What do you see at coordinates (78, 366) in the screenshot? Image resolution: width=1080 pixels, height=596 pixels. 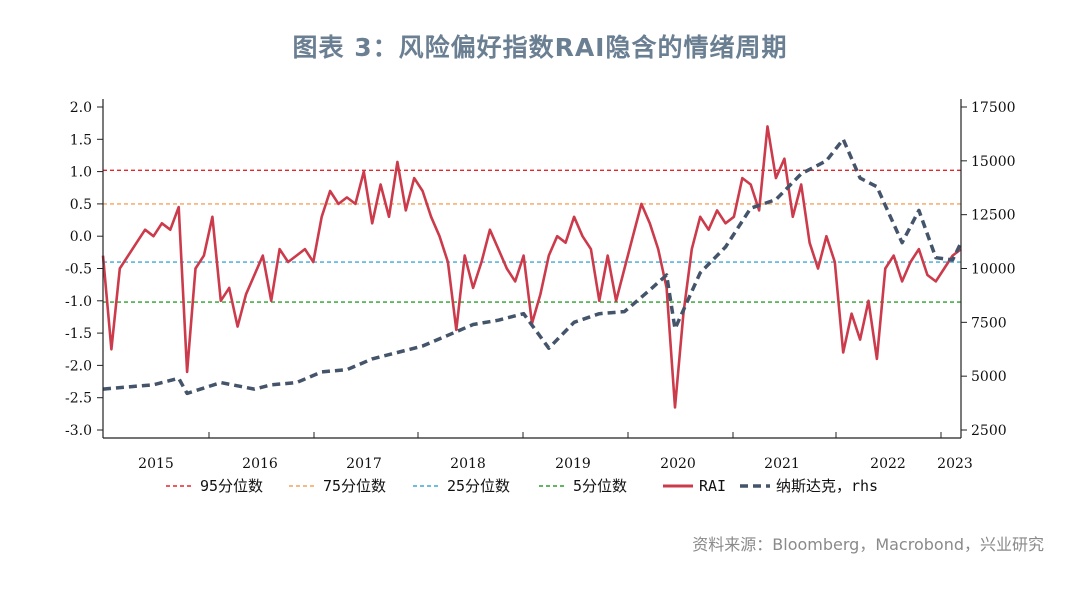 I see `left-tick-label: -2.0` at bounding box center [78, 366].